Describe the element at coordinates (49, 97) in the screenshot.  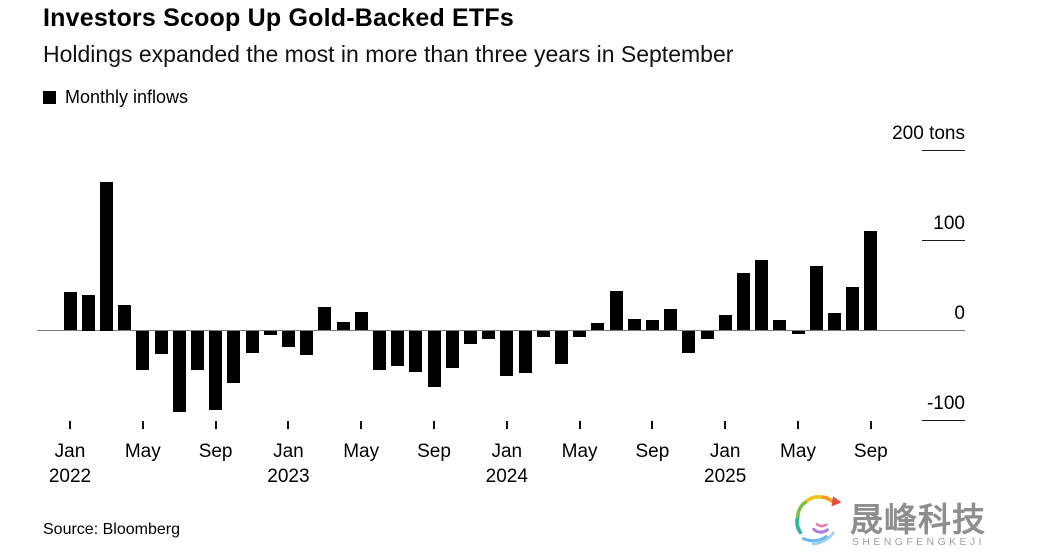
I see `legend-swatch-icon` at that location.